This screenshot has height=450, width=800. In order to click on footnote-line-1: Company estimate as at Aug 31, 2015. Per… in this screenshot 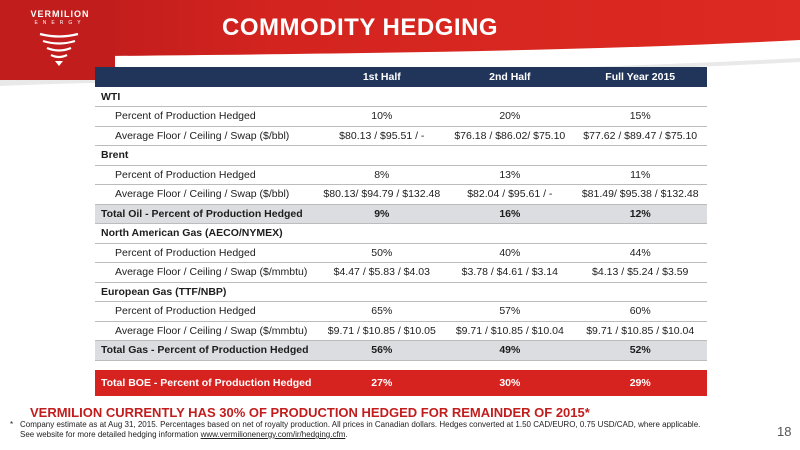, I will do `click(360, 424)`.